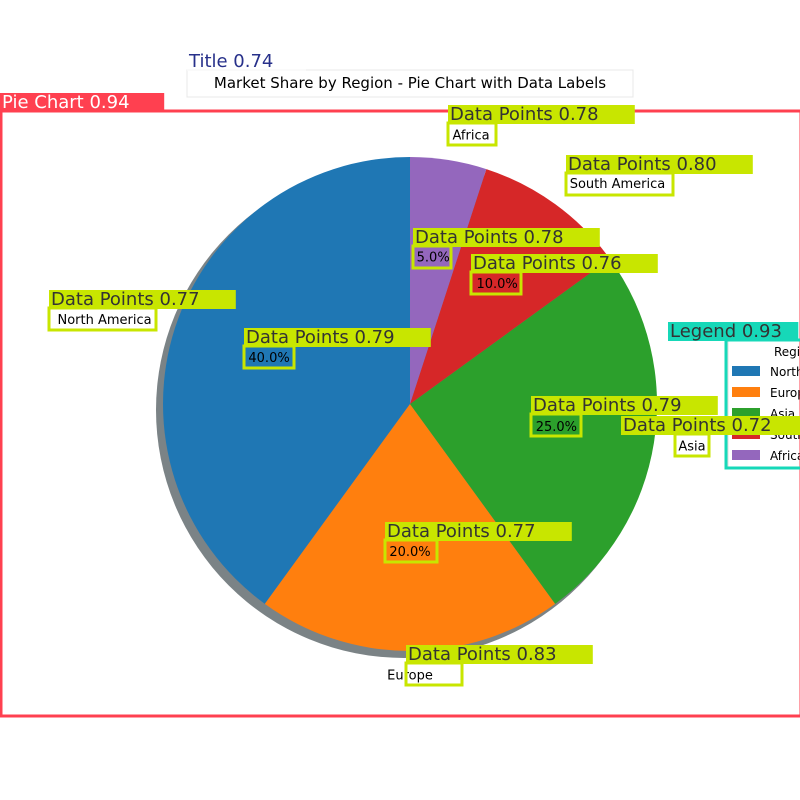  What do you see at coordinates (556, 427) in the screenshot?
I see `pie-percent-label: 25.0%` at bounding box center [556, 427].